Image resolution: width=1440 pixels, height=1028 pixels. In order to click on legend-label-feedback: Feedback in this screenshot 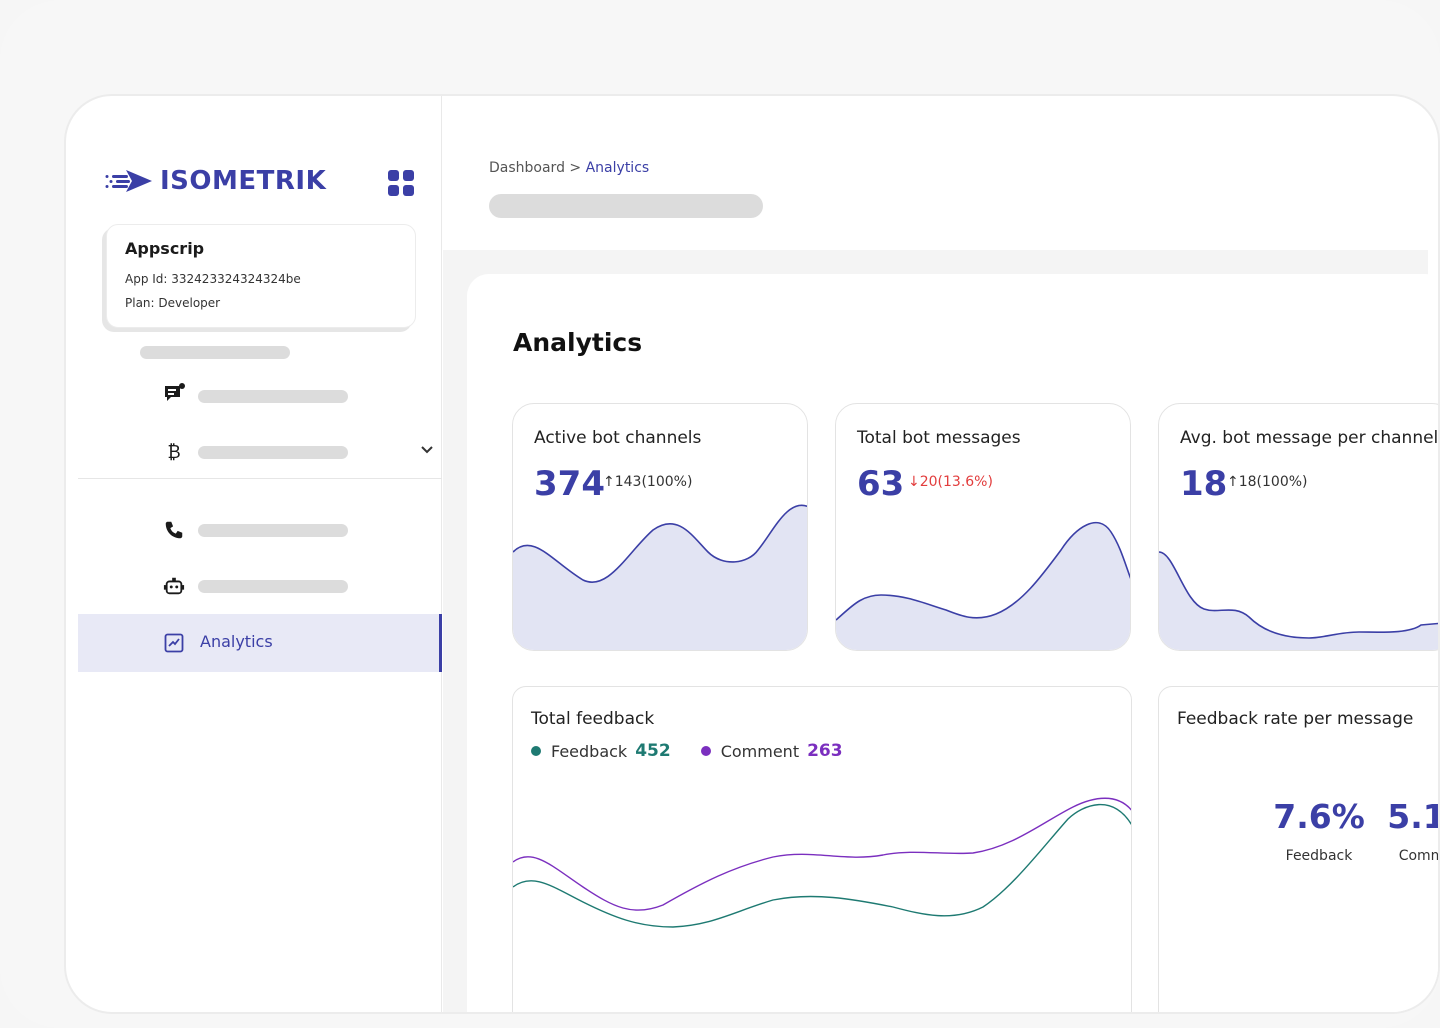, I will do `click(589, 751)`.